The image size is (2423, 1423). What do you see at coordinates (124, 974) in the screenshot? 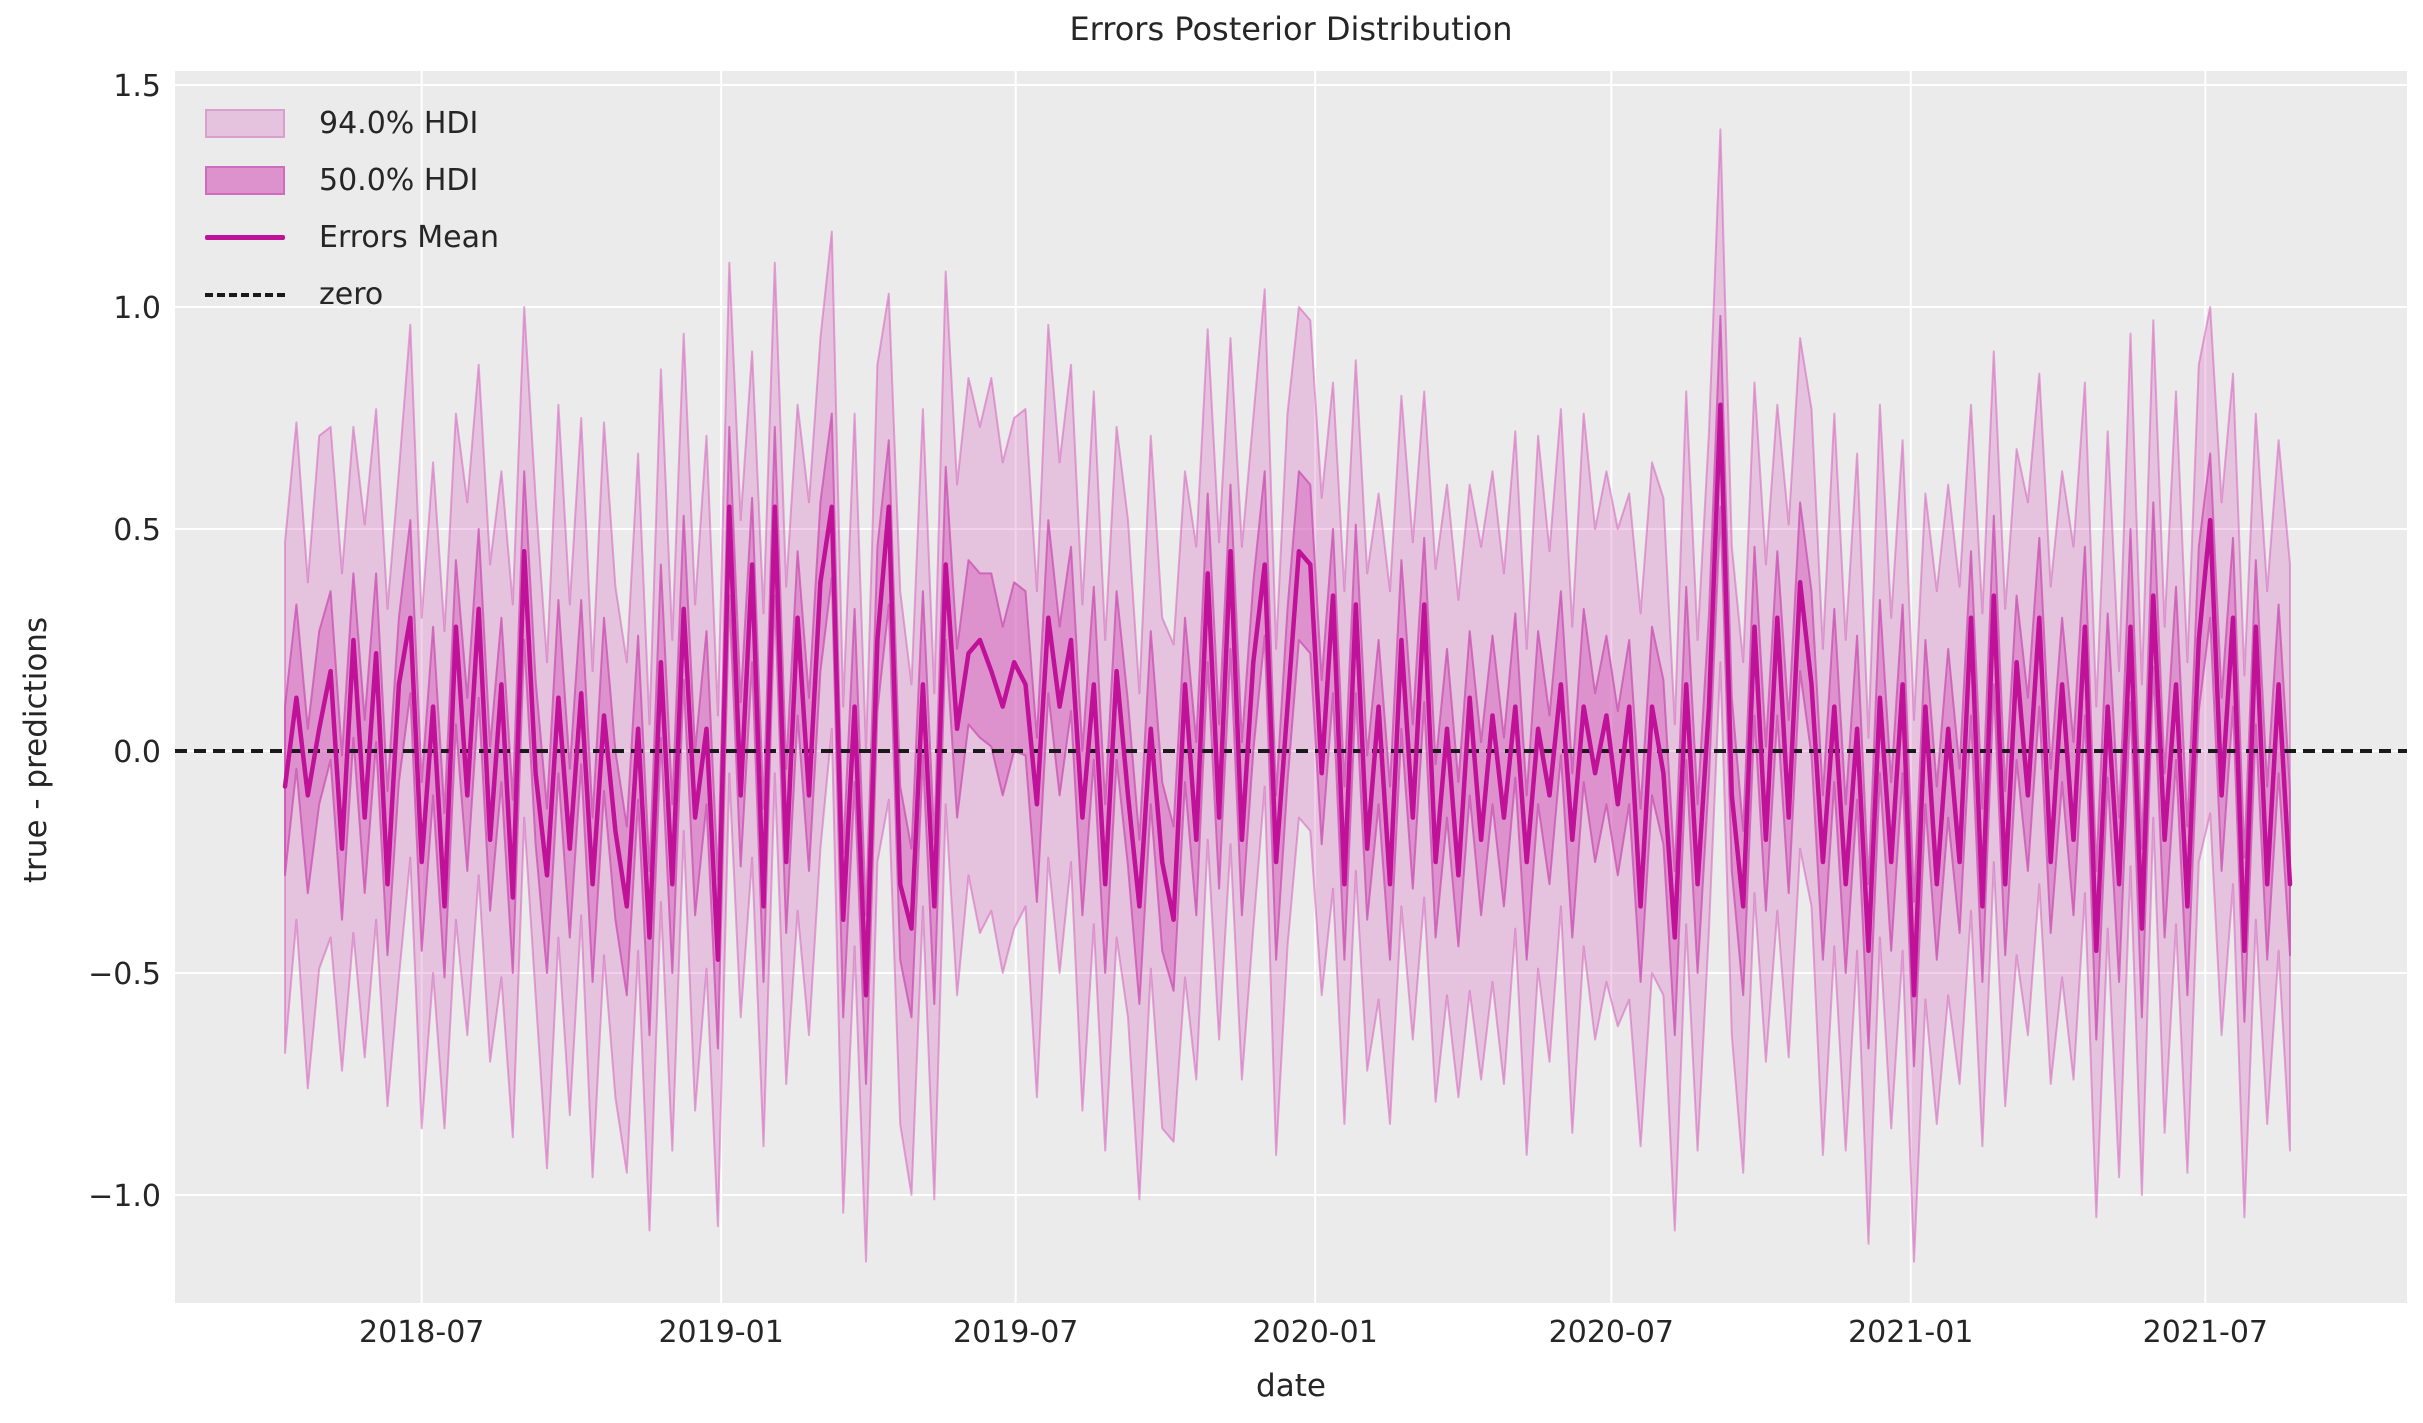
I see `y-tick-label: −0.5` at bounding box center [124, 974].